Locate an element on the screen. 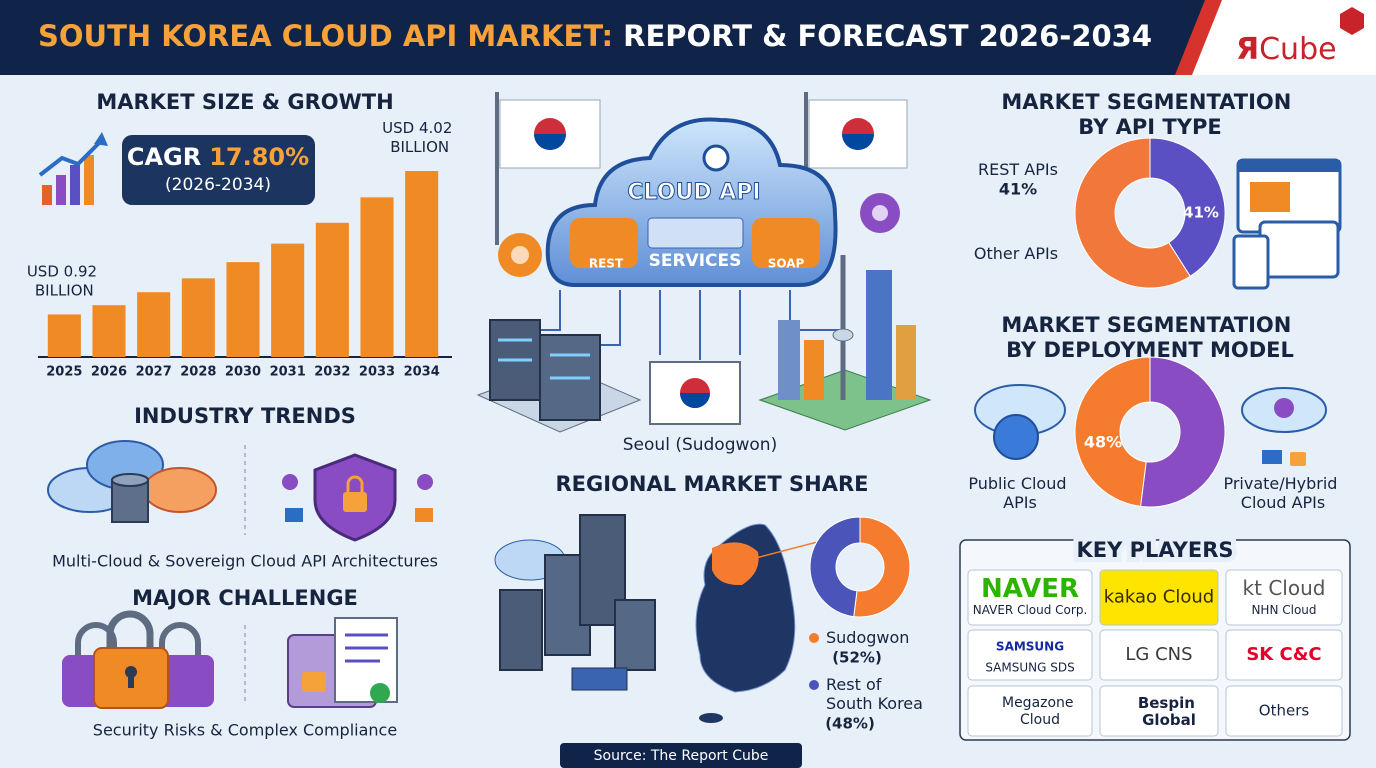  cloud-title: CLOUD API is located at coordinates (693, 192).